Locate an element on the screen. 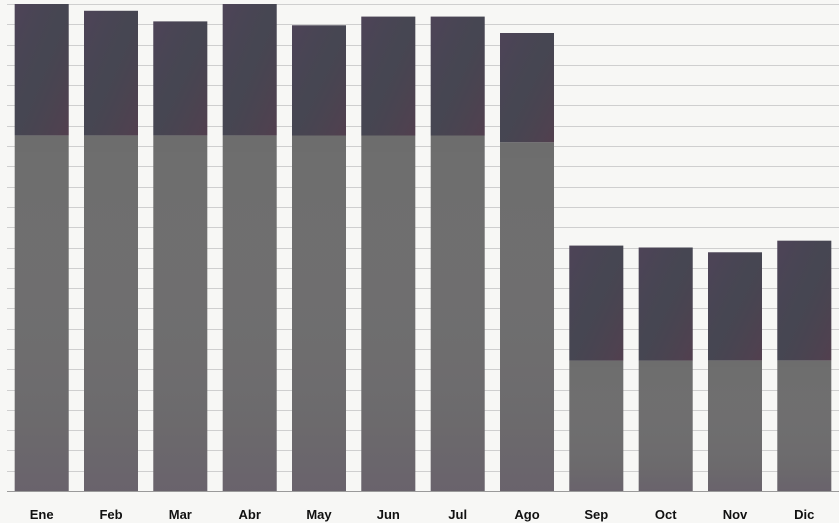 The width and height of the screenshot is (839, 523). bar-texture-ene-upper is located at coordinates (41, 70).